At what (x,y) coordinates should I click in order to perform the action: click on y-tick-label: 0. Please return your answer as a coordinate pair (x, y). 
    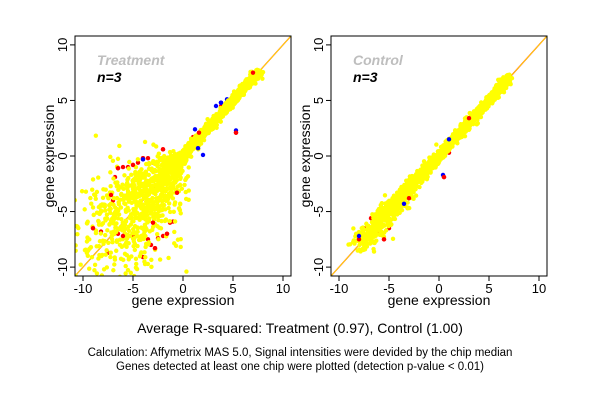
    Looking at the image, I should click on (62, 155).